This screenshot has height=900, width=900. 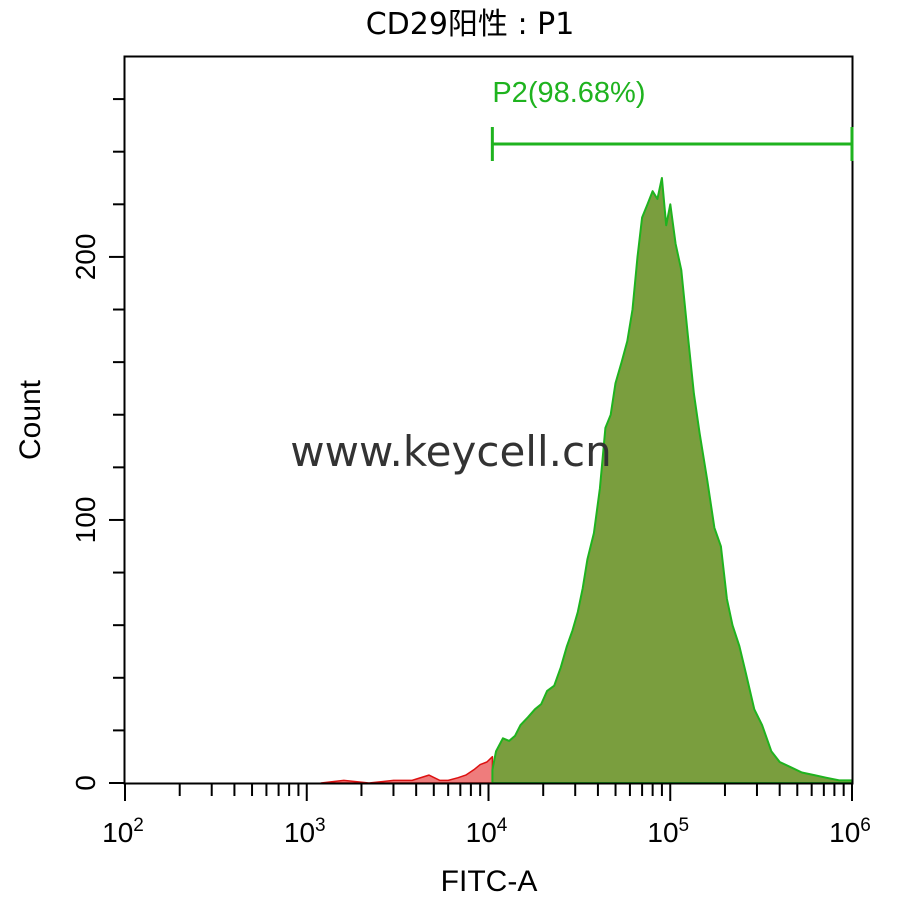 What do you see at coordinates (487, 831) in the screenshot?
I see `x-tick-label: 10⁴` at bounding box center [487, 831].